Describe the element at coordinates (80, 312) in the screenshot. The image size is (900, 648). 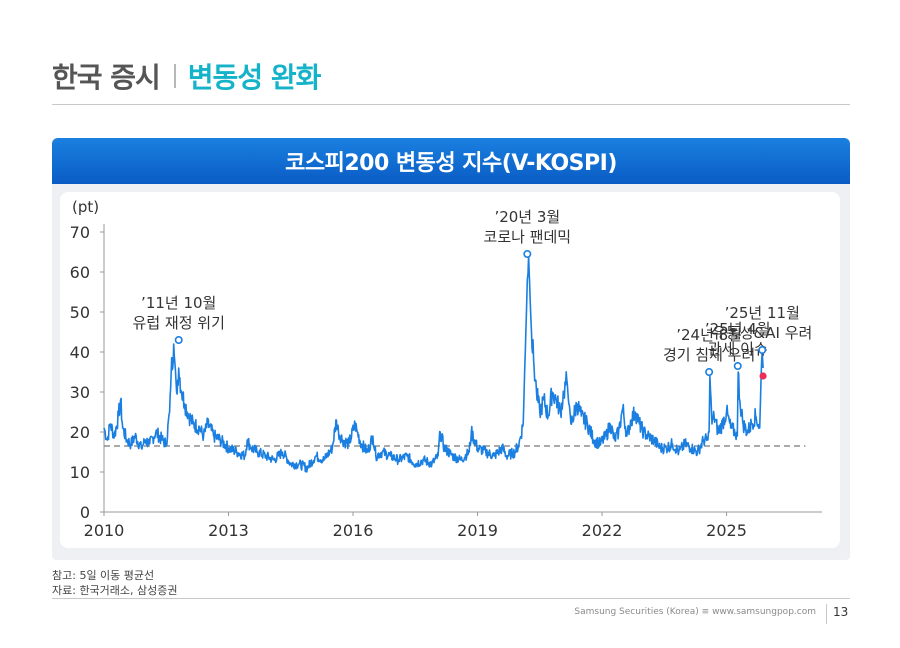
I see `y-tick-label-50: 50` at that location.